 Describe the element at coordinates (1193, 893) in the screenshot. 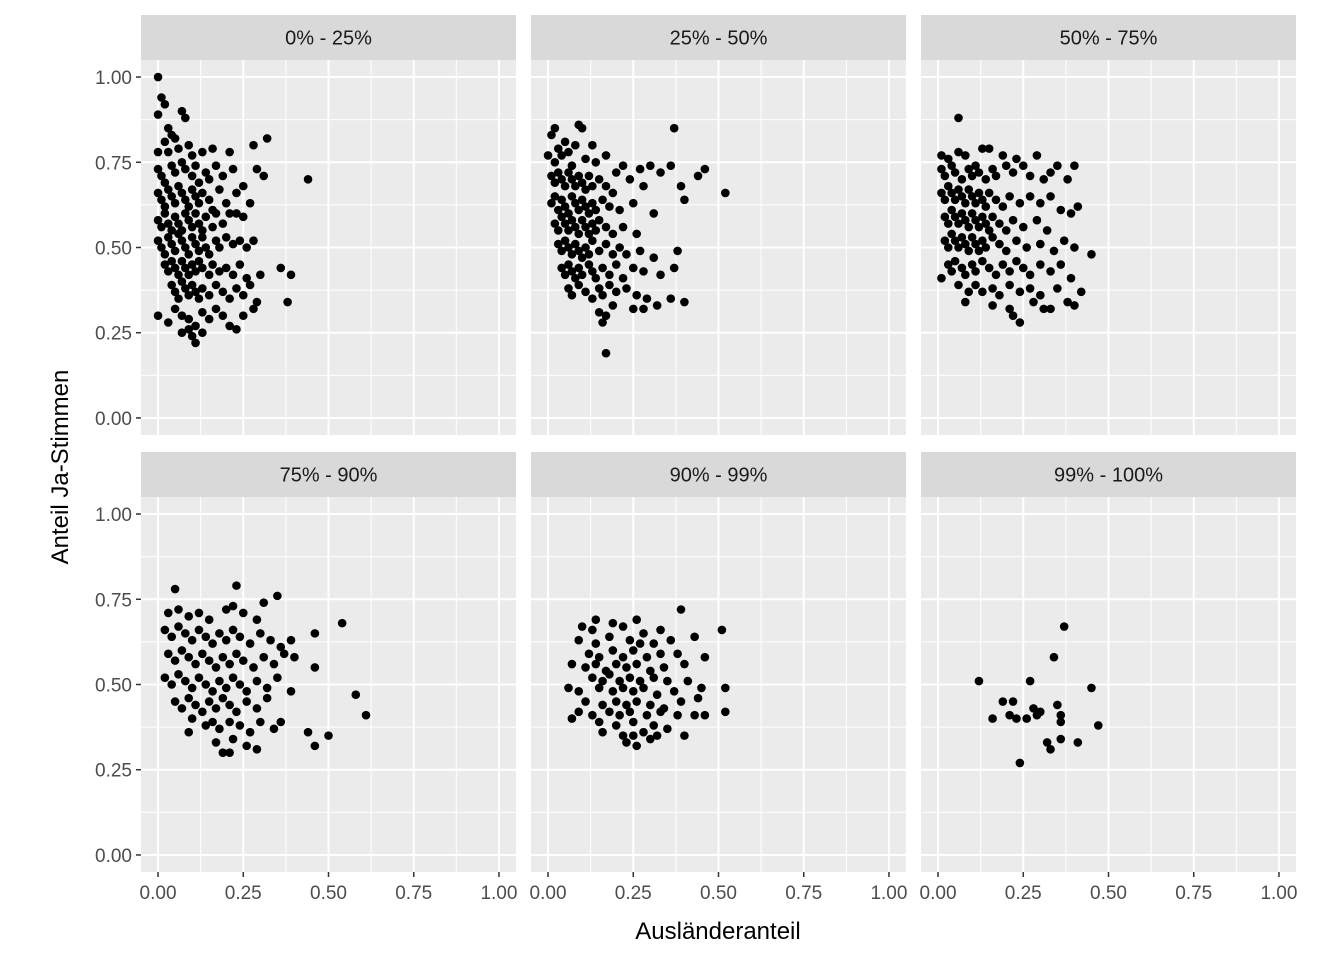

I see `x-tick-label: 0.75` at that location.